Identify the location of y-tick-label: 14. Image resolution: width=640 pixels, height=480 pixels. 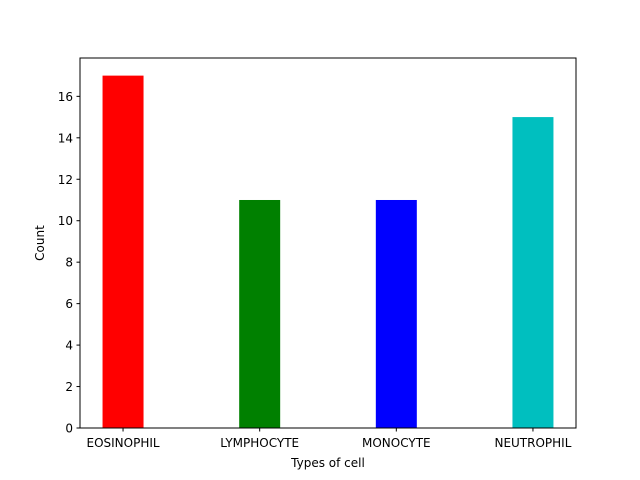
(65, 138).